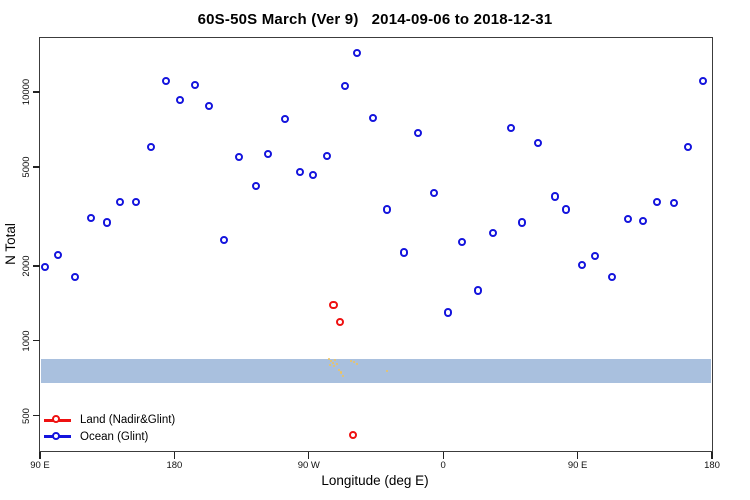 The image size is (750, 500). I want to click on y-tick-label: 5000, so click(26, 167).